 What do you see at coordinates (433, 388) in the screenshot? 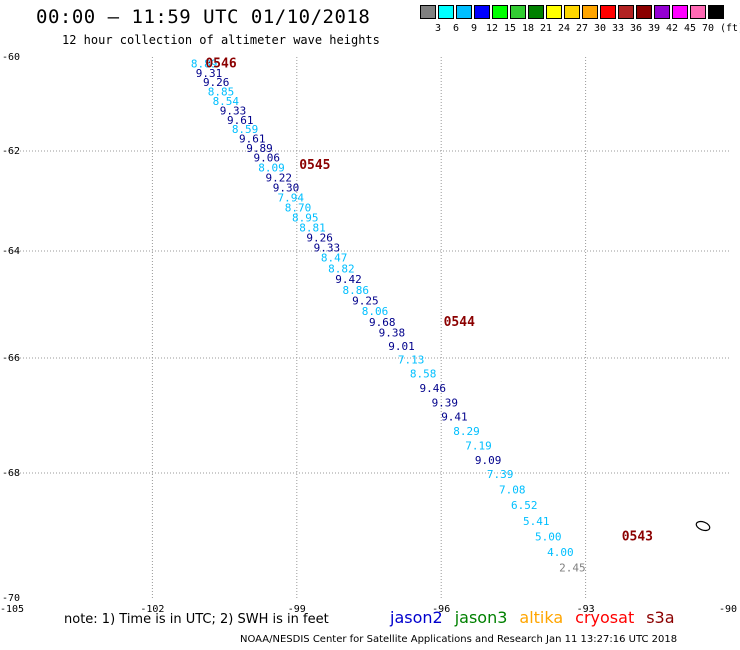
I see `wave-height-label: 9.46` at bounding box center [433, 388].